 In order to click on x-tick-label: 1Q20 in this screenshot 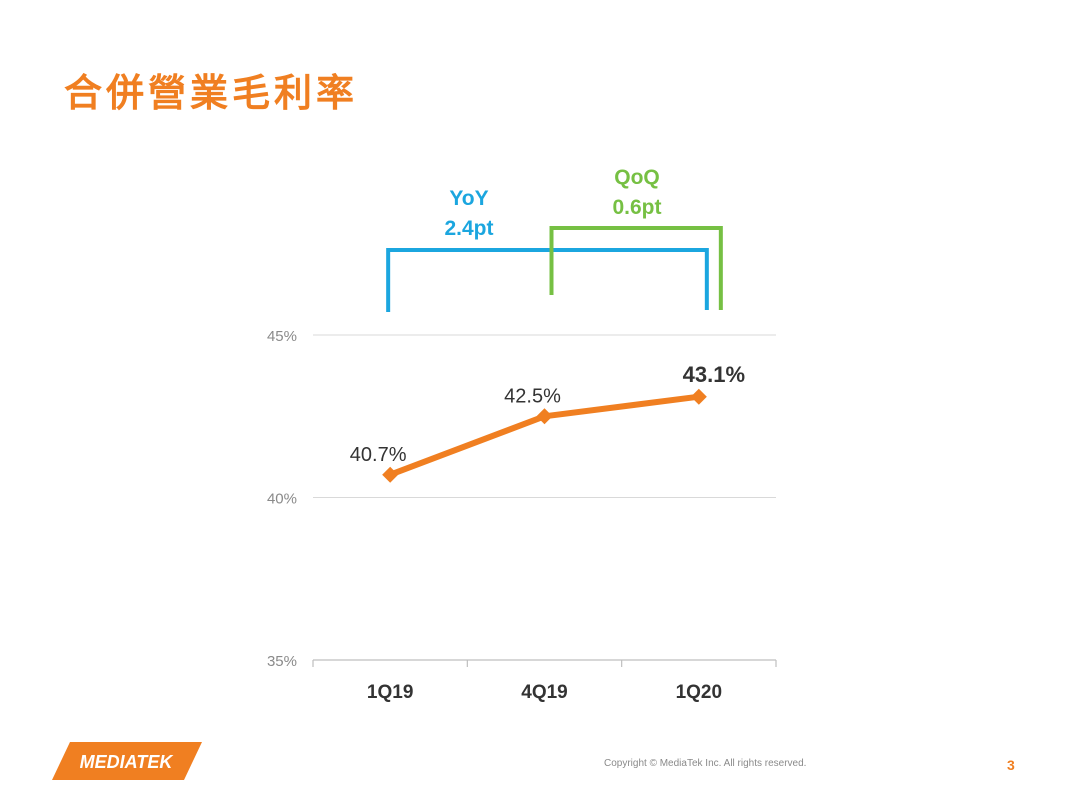, I will do `click(699, 692)`.